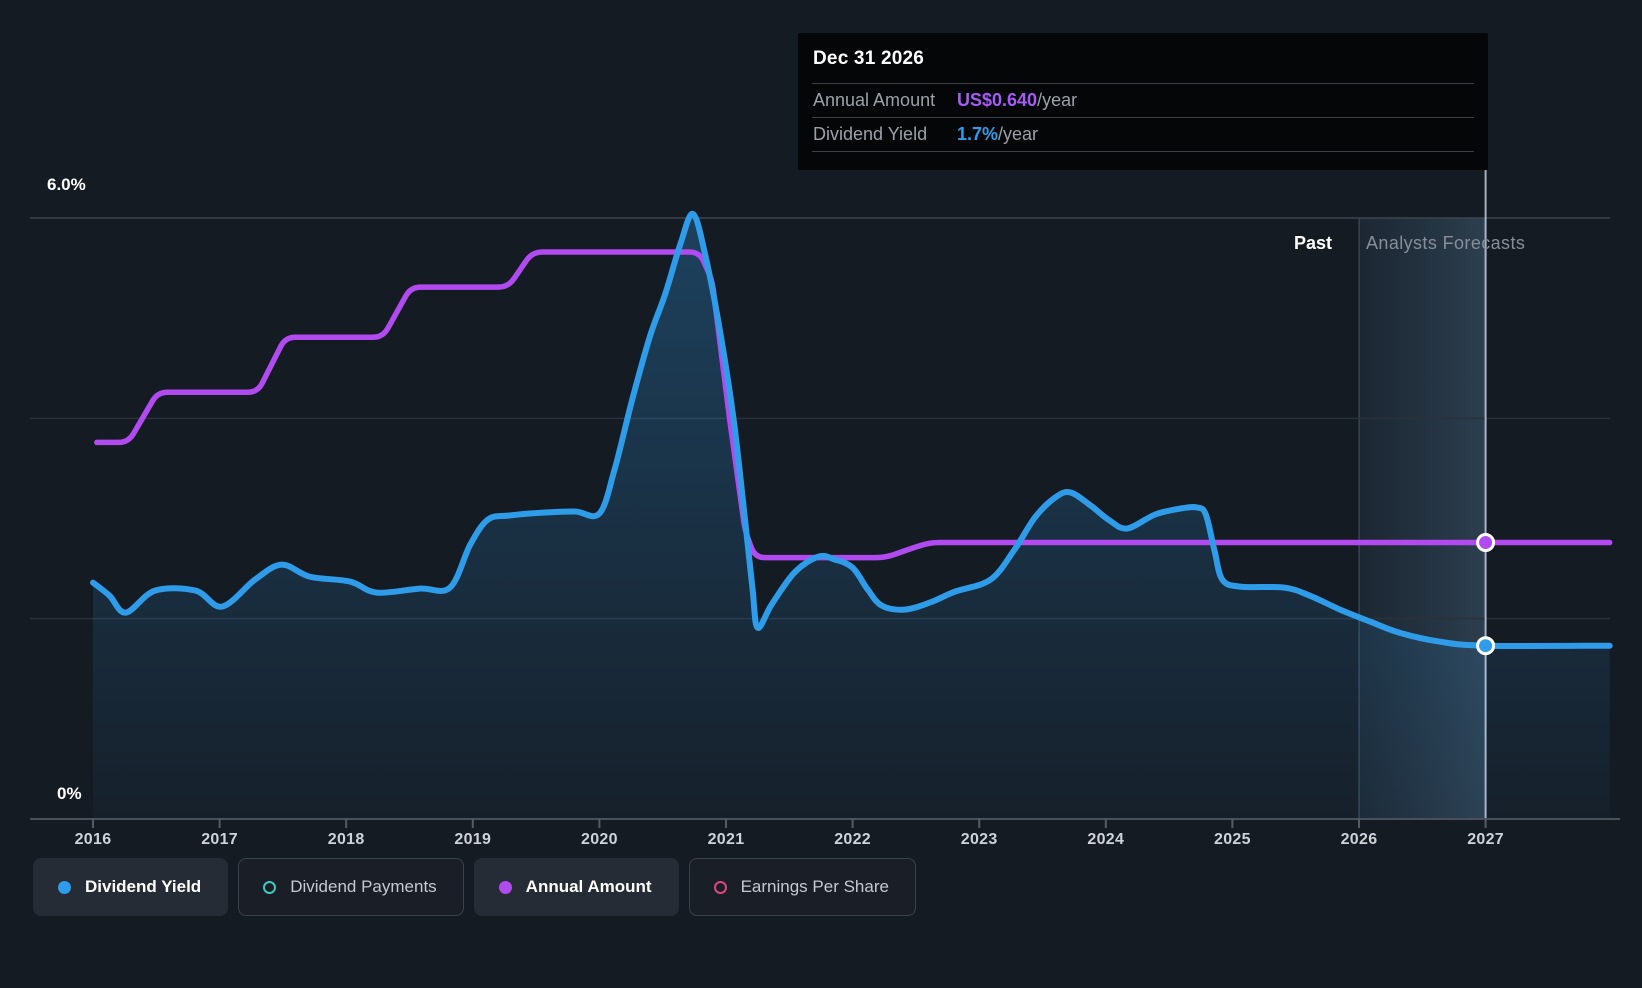  I want to click on x-axis-label-2023: 2023, so click(979, 839).